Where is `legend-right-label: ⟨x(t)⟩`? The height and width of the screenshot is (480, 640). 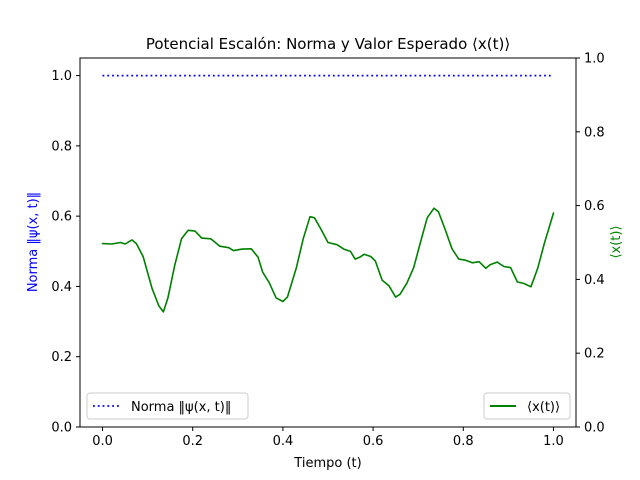 legend-right-label: ⟨x(t)⟩ is located at coordinates (543, 407).